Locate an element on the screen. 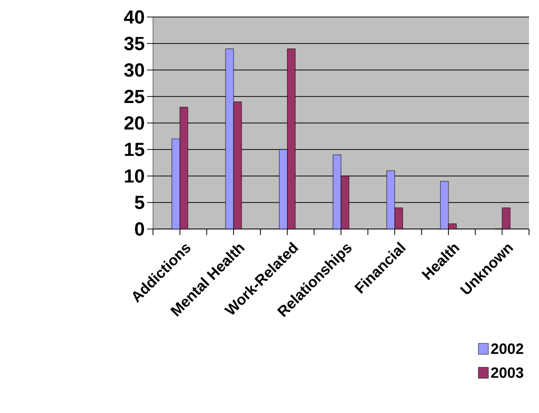 The width and height of the screenshot is (539, 413). y-tick-label: 40 is located at coordinates (134, 17).